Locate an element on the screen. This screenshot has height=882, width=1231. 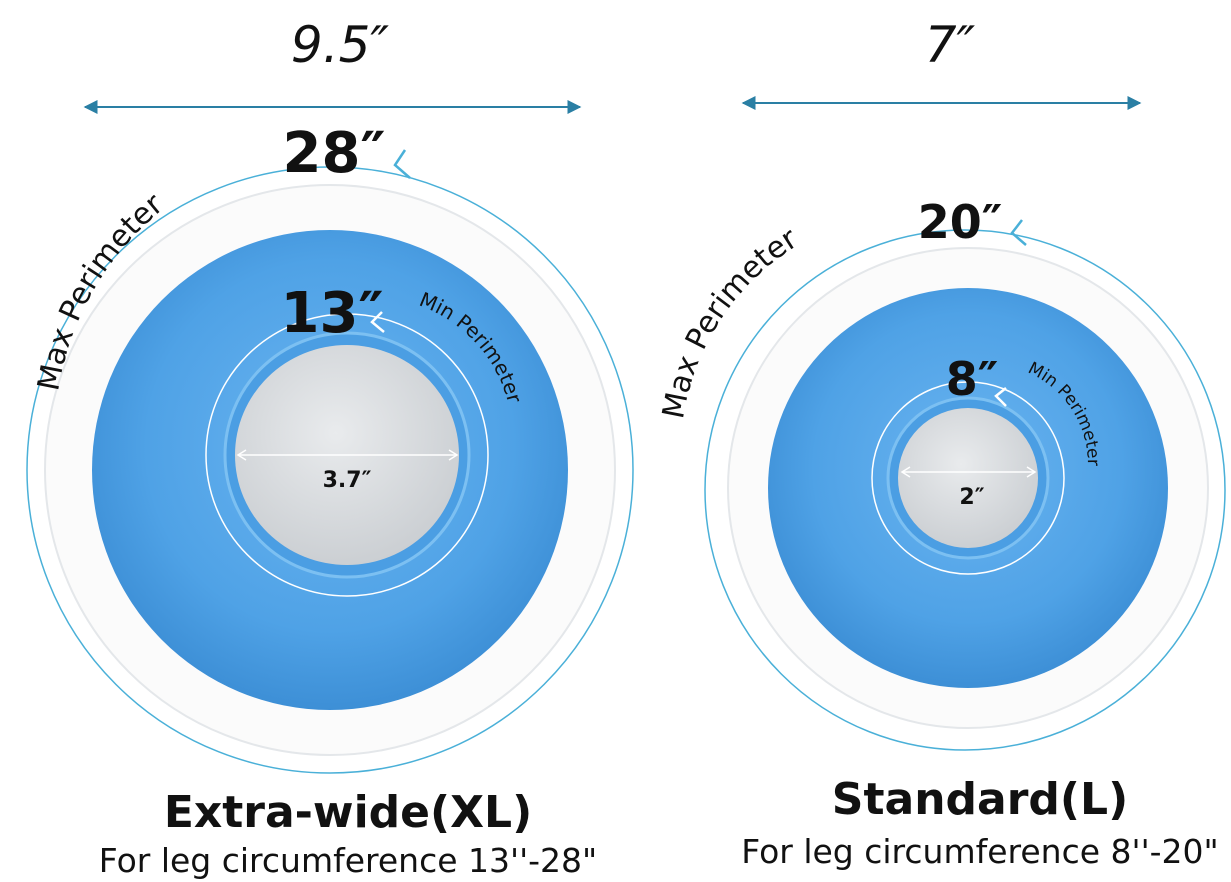
xl-title: Extra-wide(XL) is located at coordinates (348, 812).